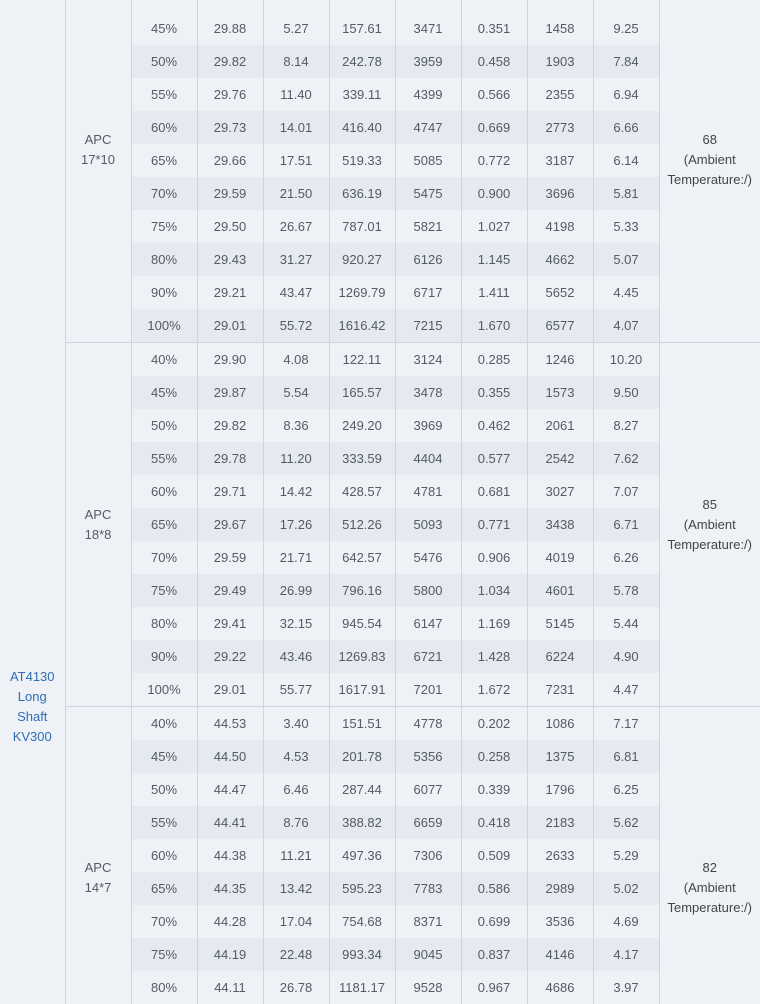 This screenshot has height=1004, width=760. I want to click on cell-current: 26.78, so click(296, 987).